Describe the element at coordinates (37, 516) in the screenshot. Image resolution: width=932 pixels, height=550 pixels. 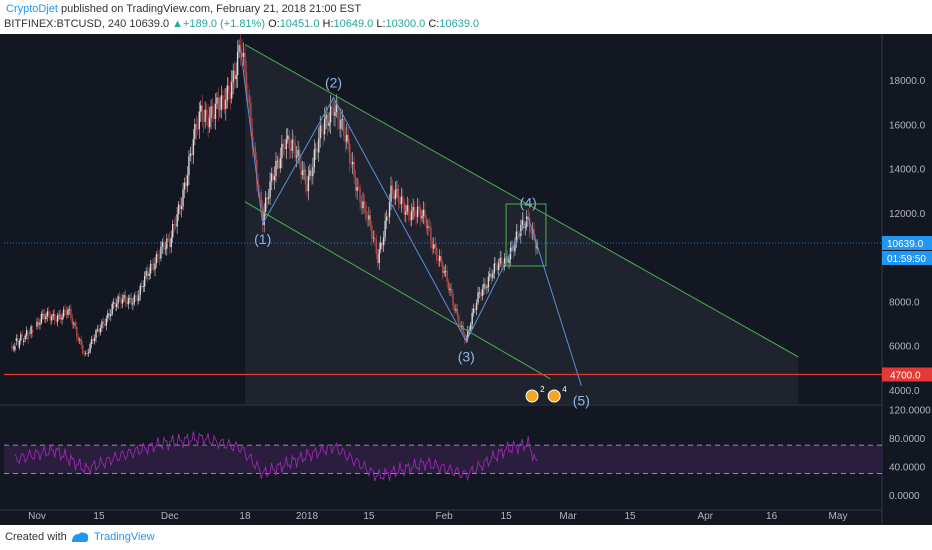
I see `x-tick-label: Nov` at that location.